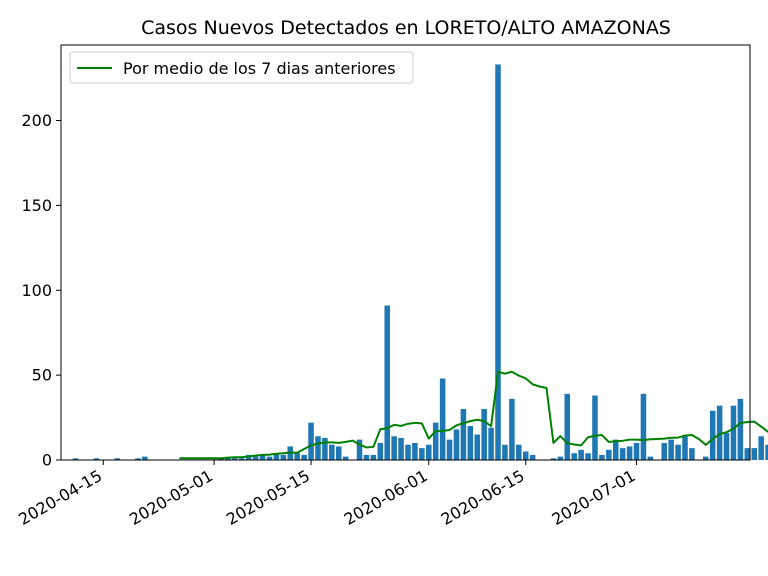 The image size is (768, 576). Describe the element at coordinates (593, 497) in the screenshot. I see `x-tick-label: 2020-07-01` at that location.